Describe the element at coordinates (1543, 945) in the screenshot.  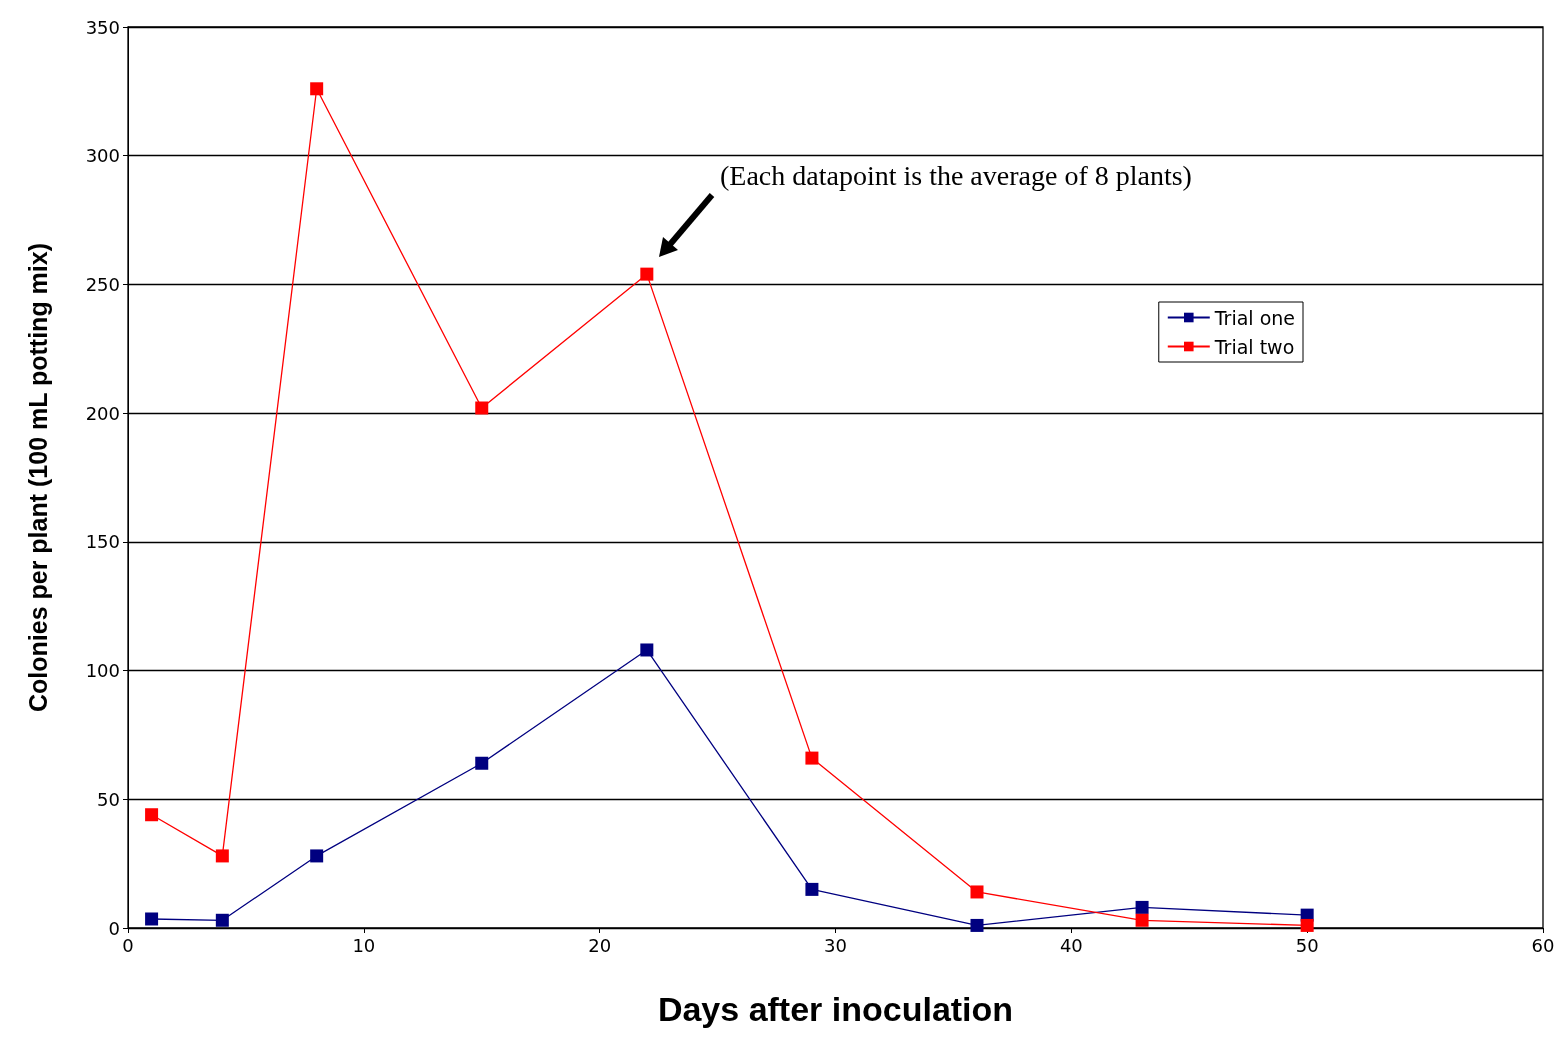
I see `x-tick-label: 60` at that location.